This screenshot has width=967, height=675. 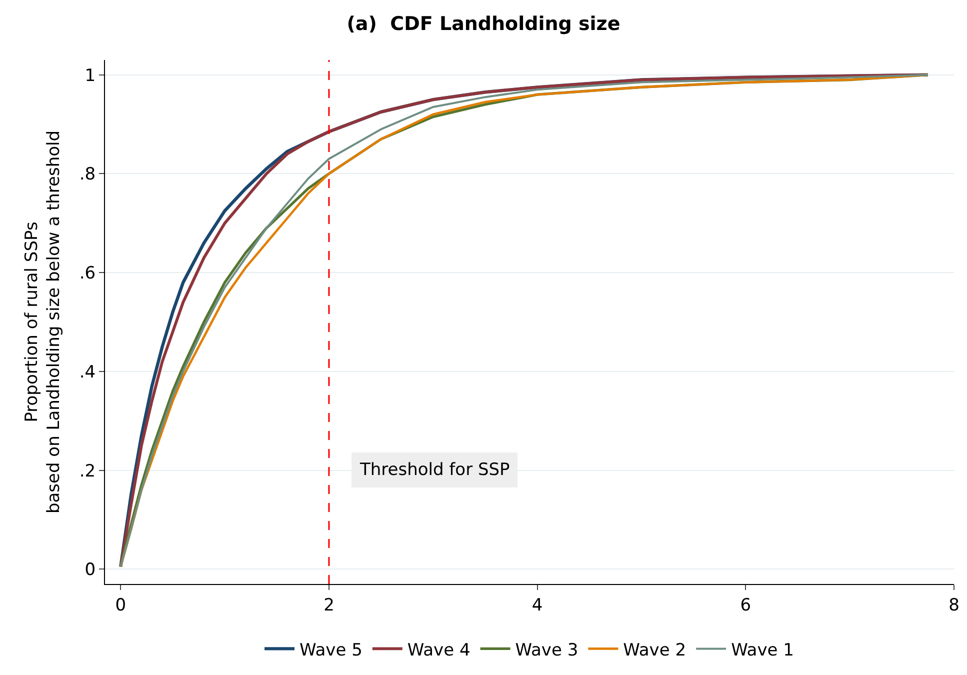 What do you see at coordinates (87, 471) in the screenshot?
I see `y-tick-label: .2` at bounding box center [87, 471].